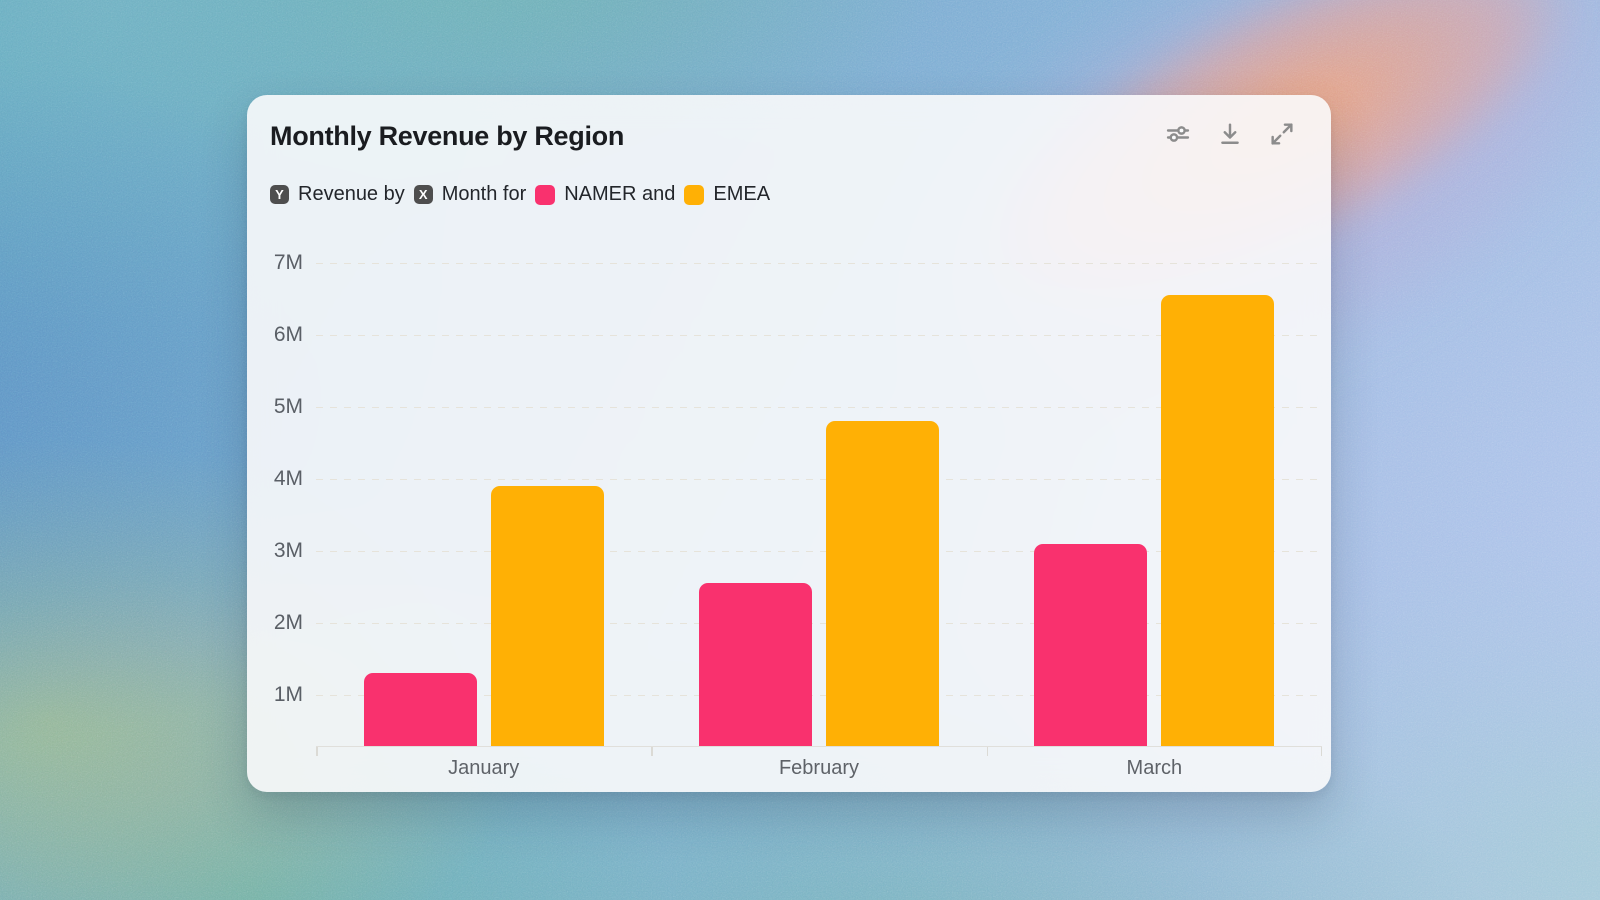  What do you see at coordinates (818, 768) in the screenshot?
I see `x-tick-february: February` at bounding box center [818, 768].